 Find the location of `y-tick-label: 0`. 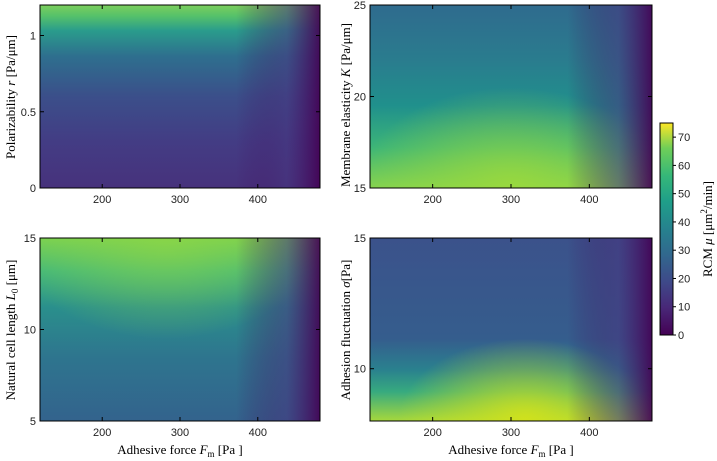

y-tick-label: 0 is located at coordinates (33, 189).